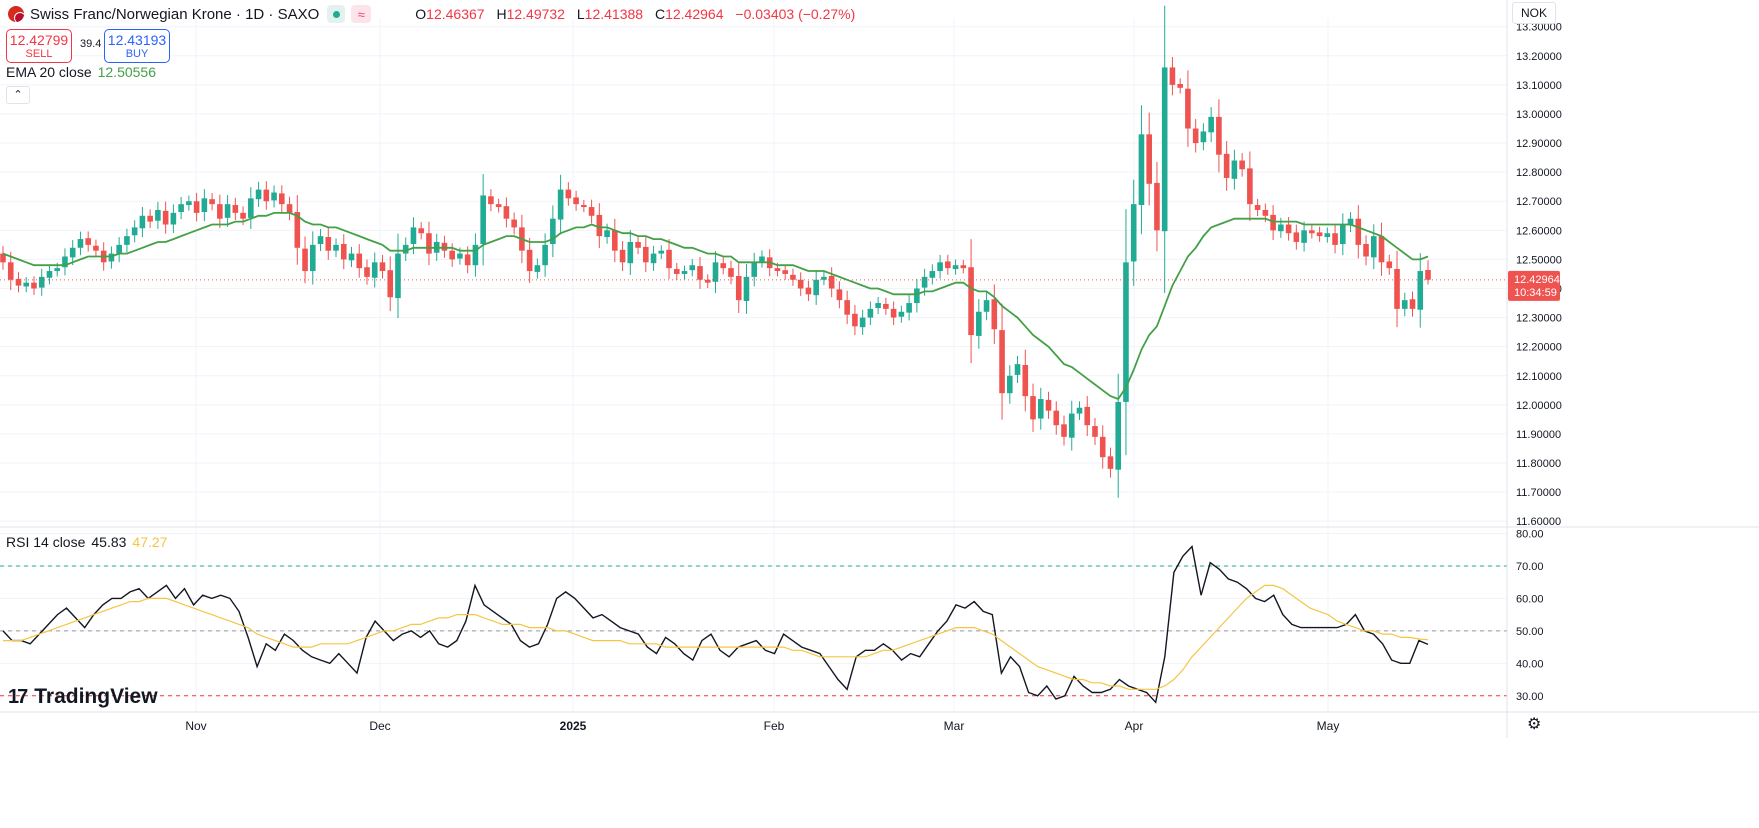 This screenshot has height=828, width=1759. I want to click on rsi-tick-label: 80.00, so click(1530, 534).